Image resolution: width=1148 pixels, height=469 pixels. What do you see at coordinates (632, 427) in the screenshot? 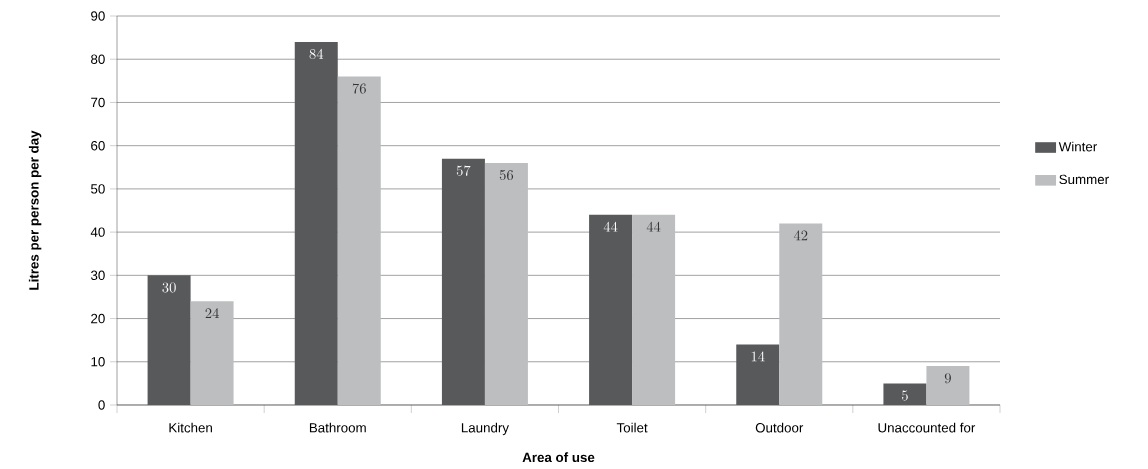
I see `x-tick-label: Toilet` at bounding box center [632, 427].